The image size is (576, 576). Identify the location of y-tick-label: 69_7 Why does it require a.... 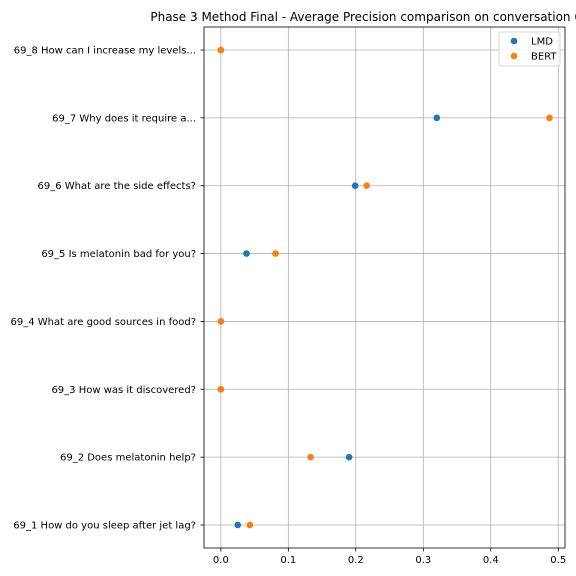
(124, 118).